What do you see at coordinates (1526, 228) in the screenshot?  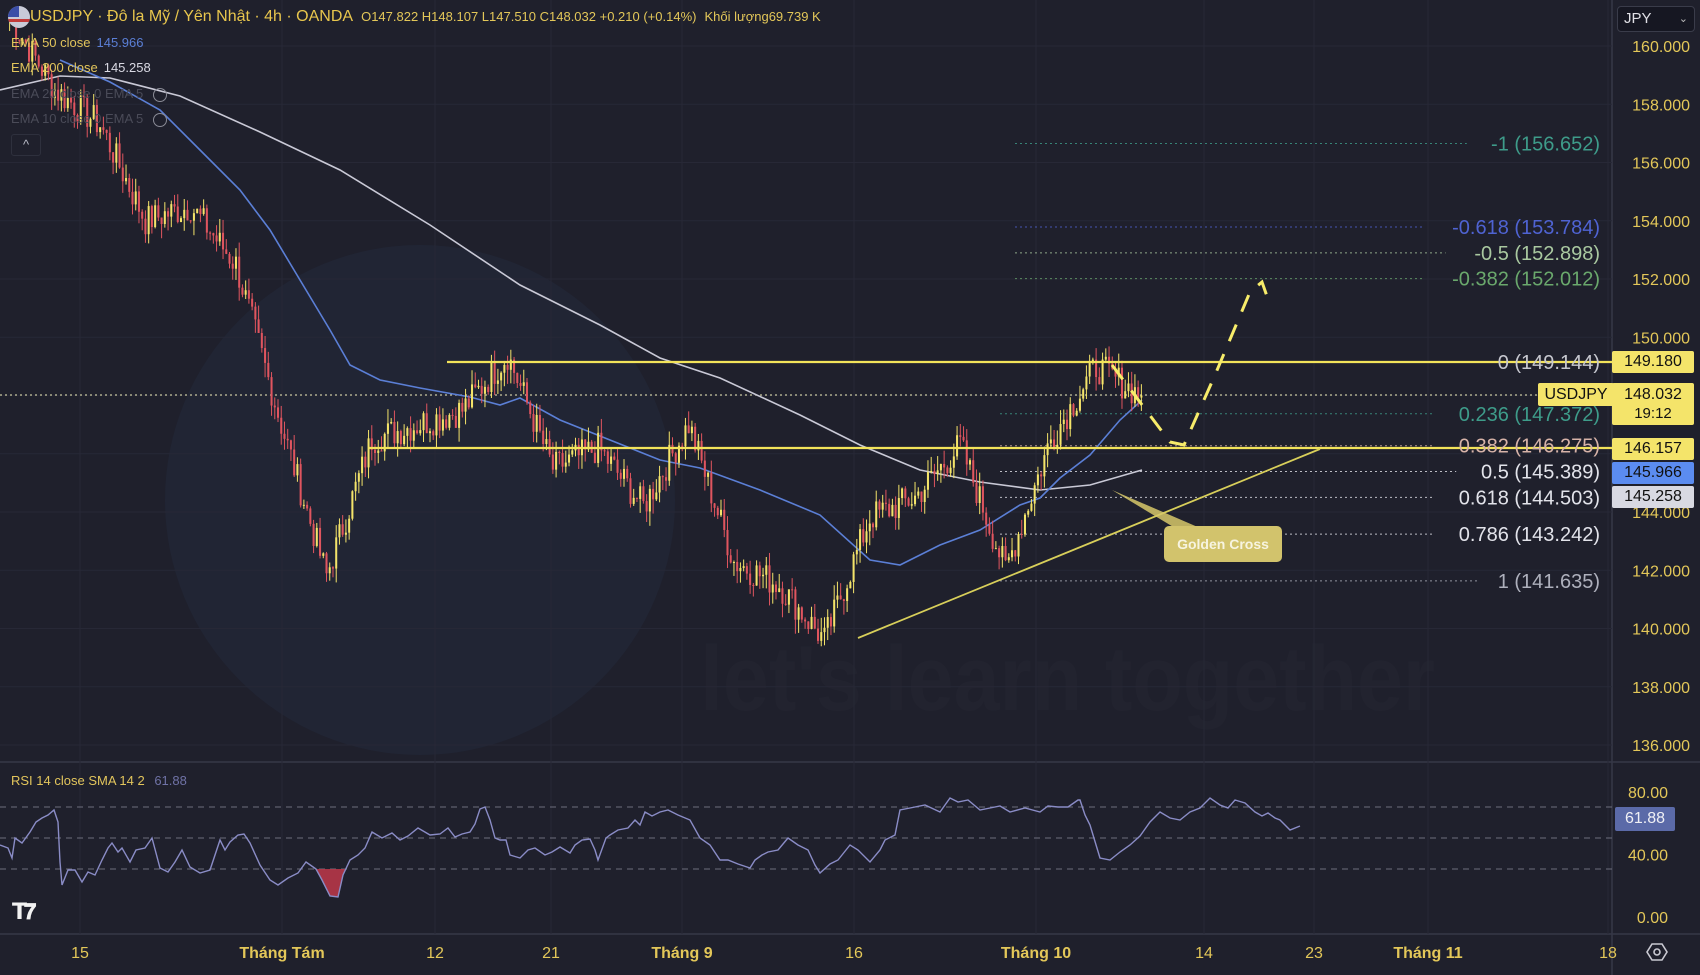 I see `fib-label: -0.618 (153.784)` at bounding box center [1526, 228].